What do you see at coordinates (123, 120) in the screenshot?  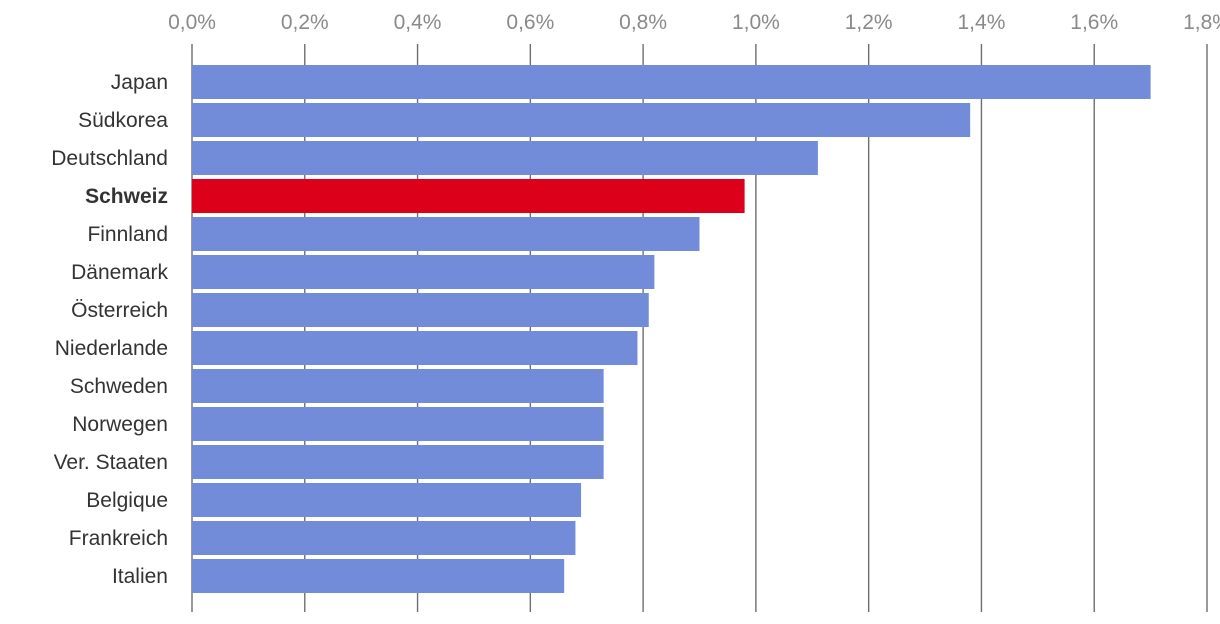 I see `category-label-suedkorea: Südkorea` at bounding box center [123, 120].